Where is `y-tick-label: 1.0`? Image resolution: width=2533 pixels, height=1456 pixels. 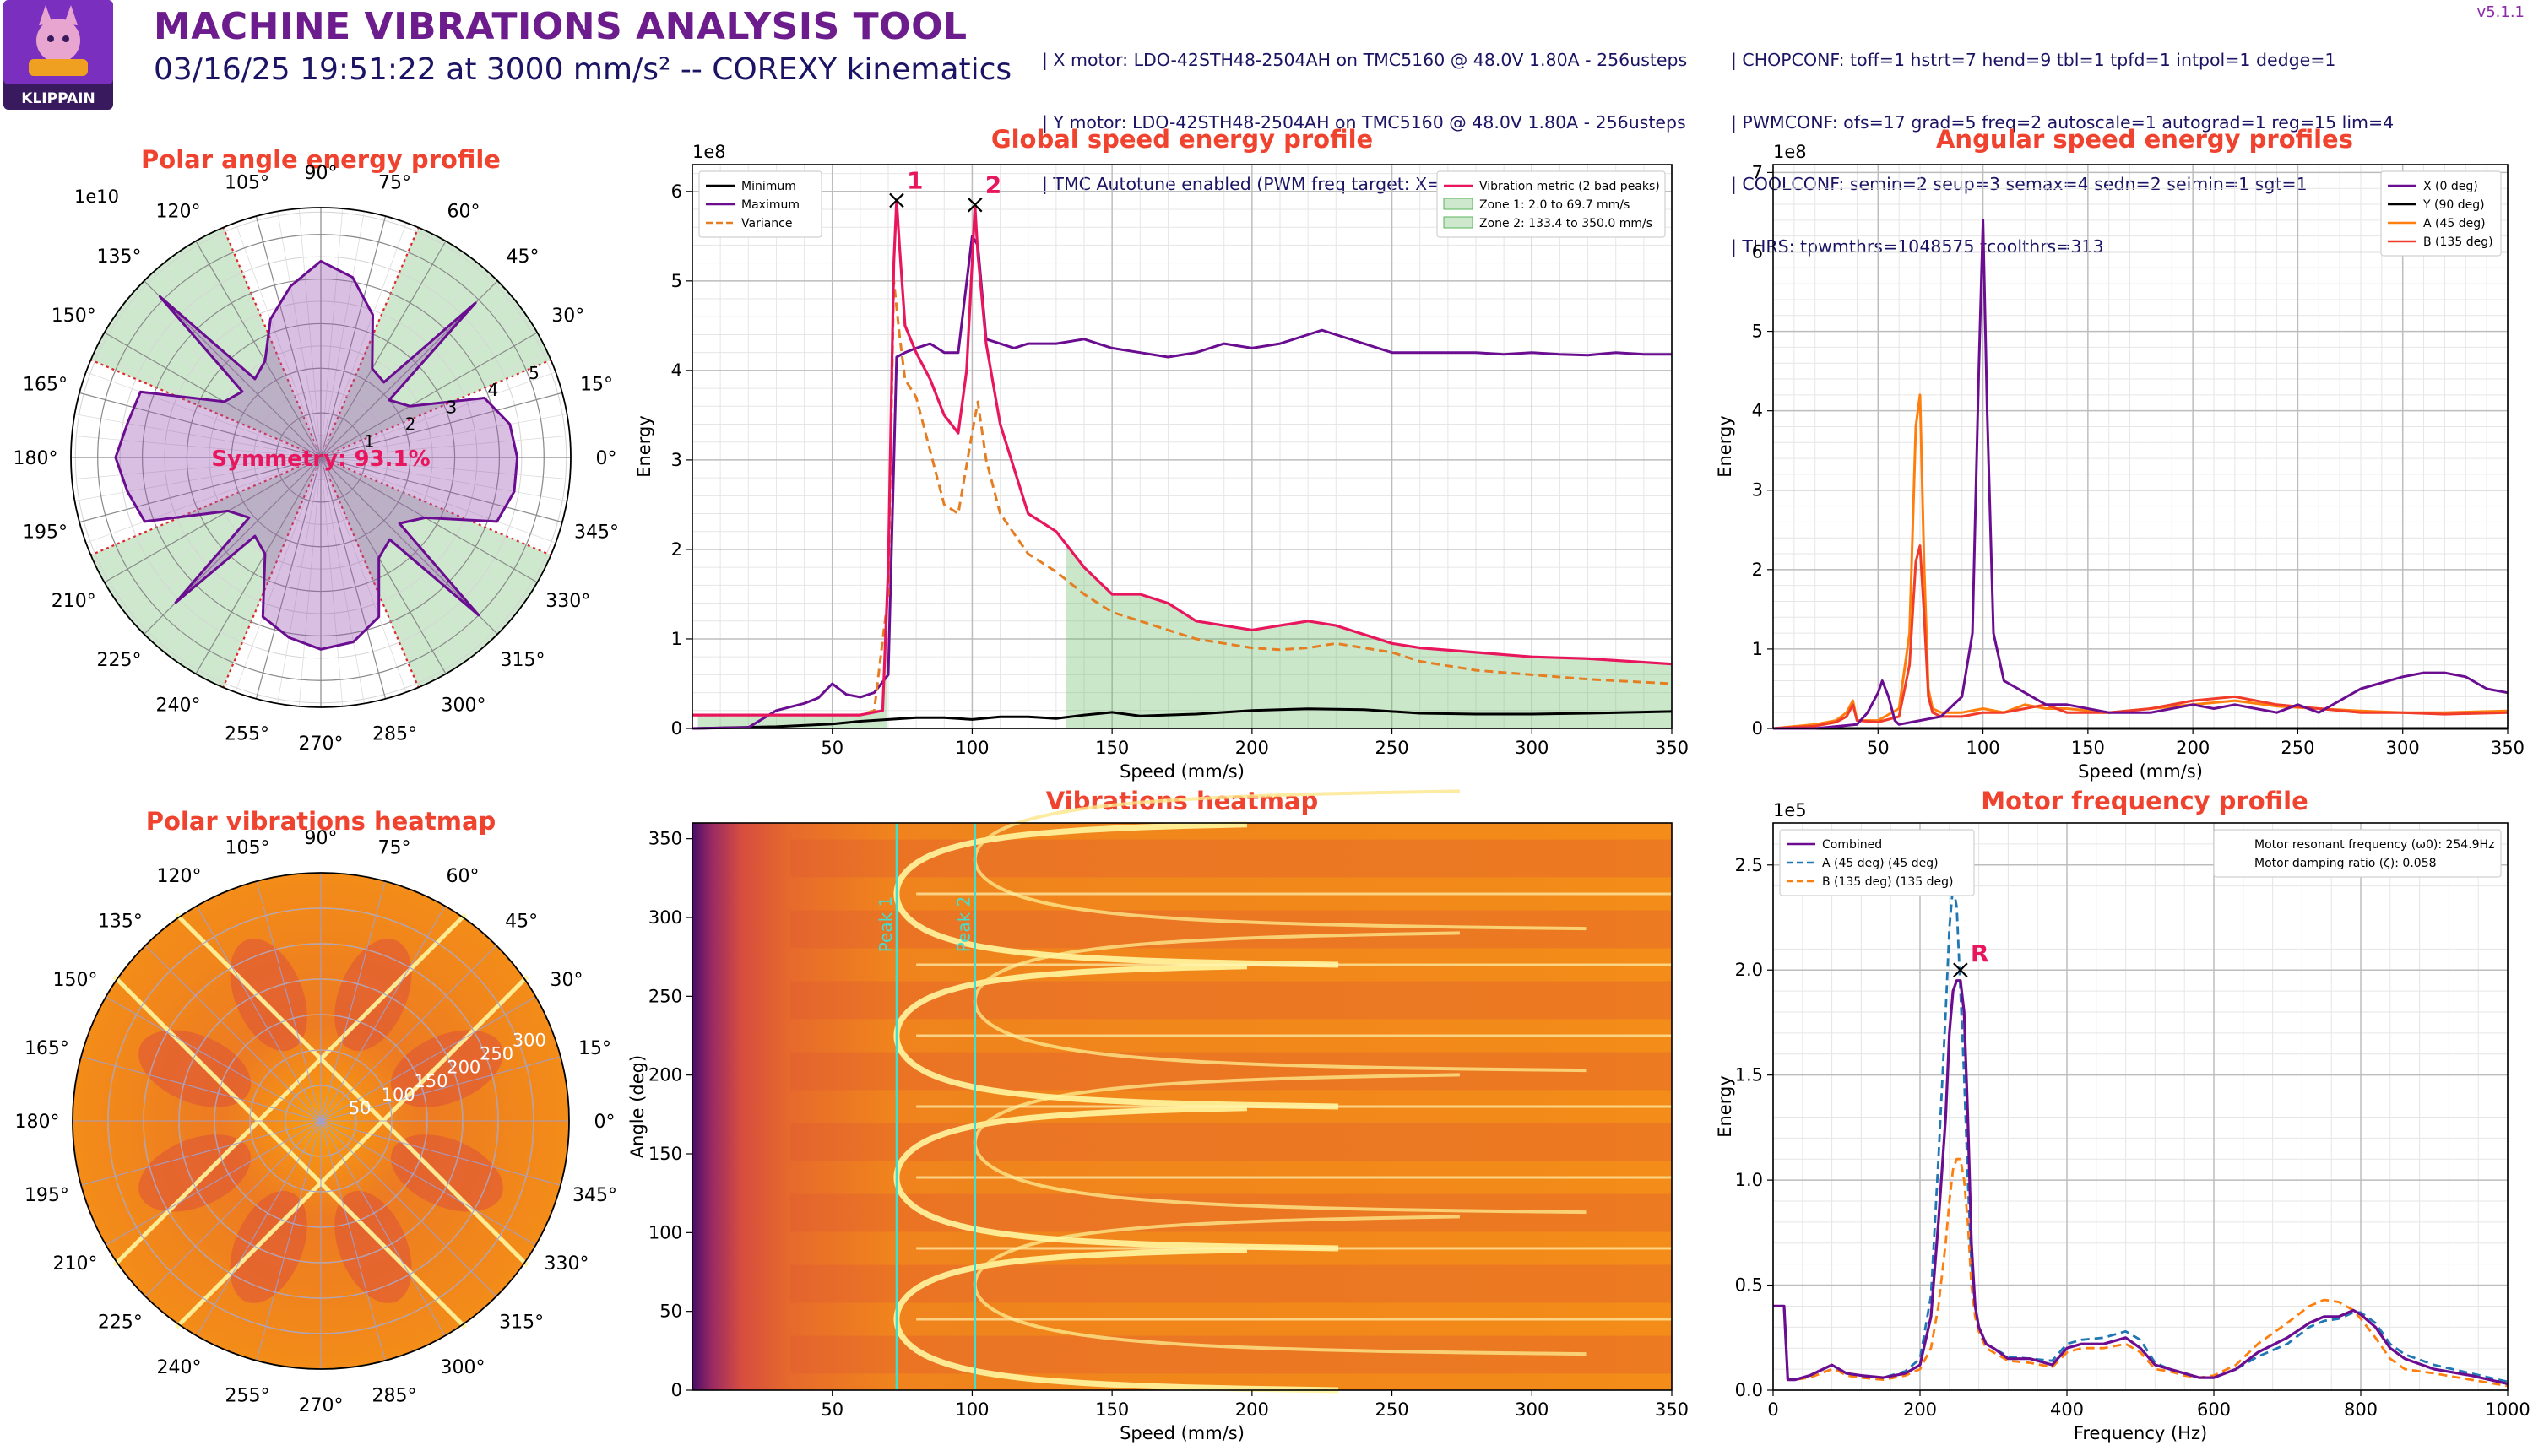 y-tick-label: 1.0 is located at coordinates (1749, 1180).